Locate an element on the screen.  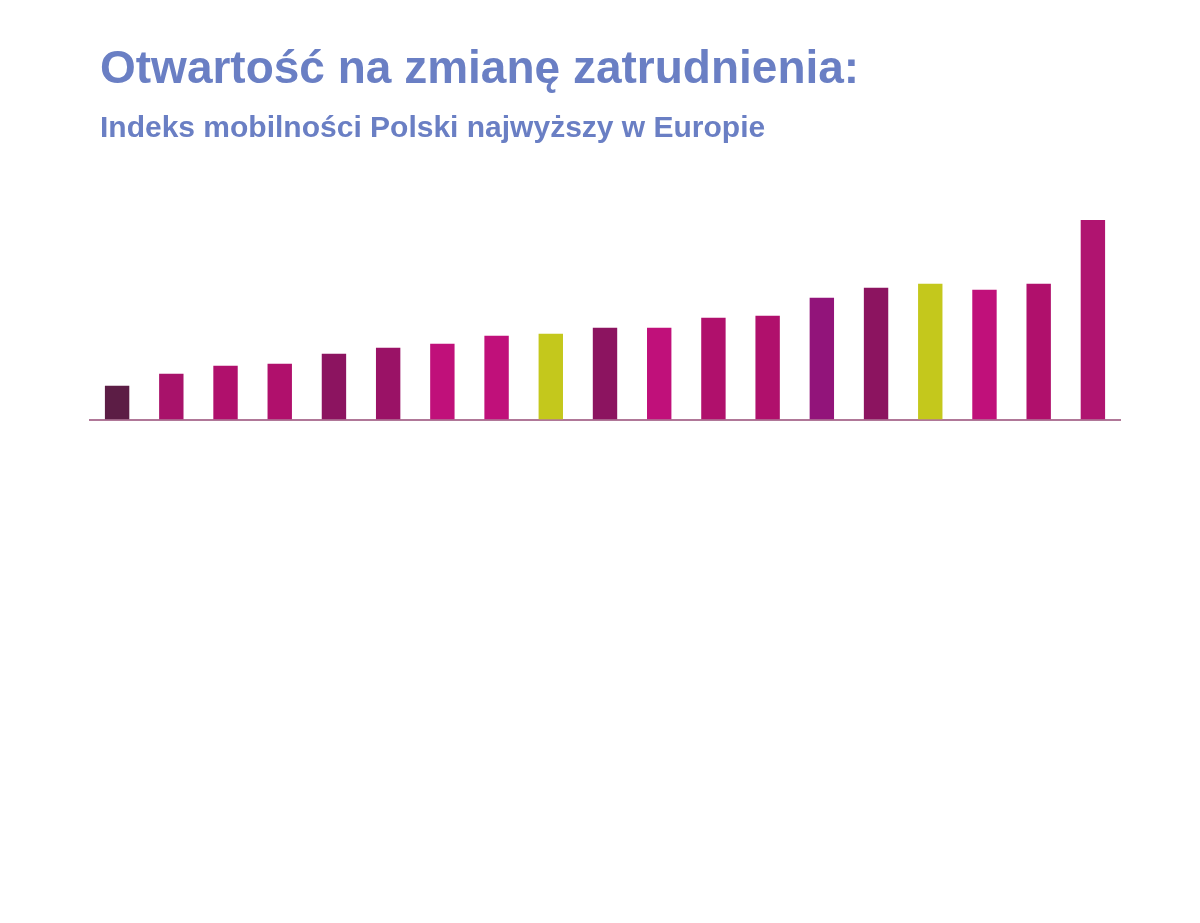
chart-title: Otwartość na zmianę zatrudnienia: is located at coordinates (480, 67).